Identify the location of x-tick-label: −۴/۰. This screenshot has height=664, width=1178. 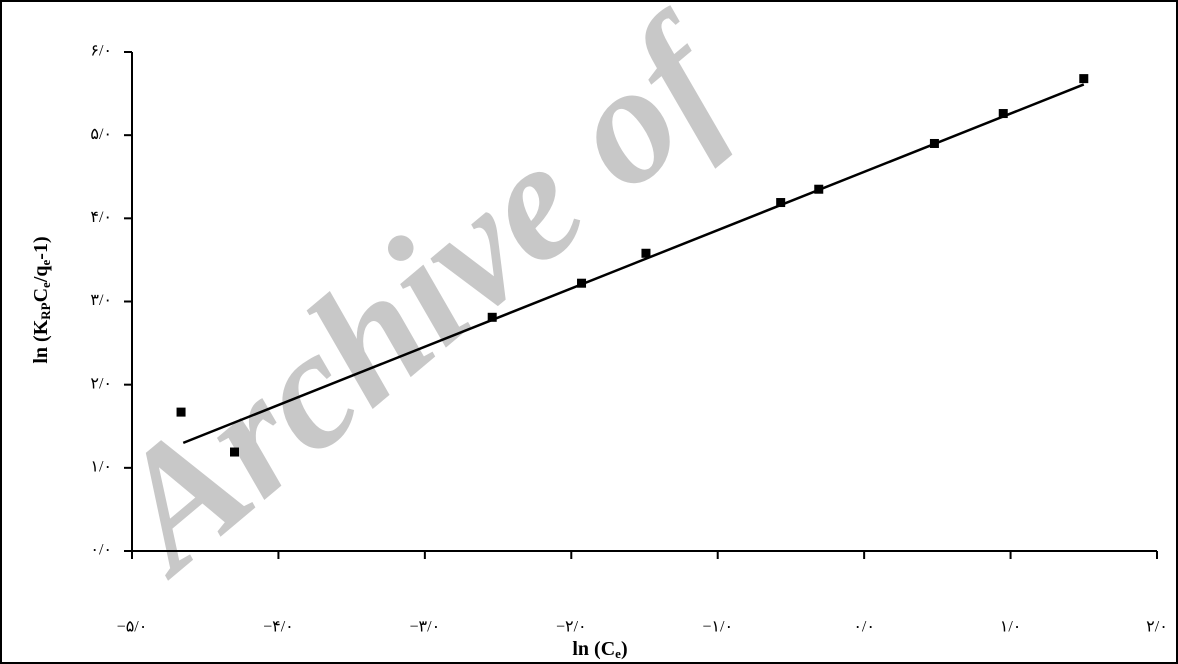
(278, 627).